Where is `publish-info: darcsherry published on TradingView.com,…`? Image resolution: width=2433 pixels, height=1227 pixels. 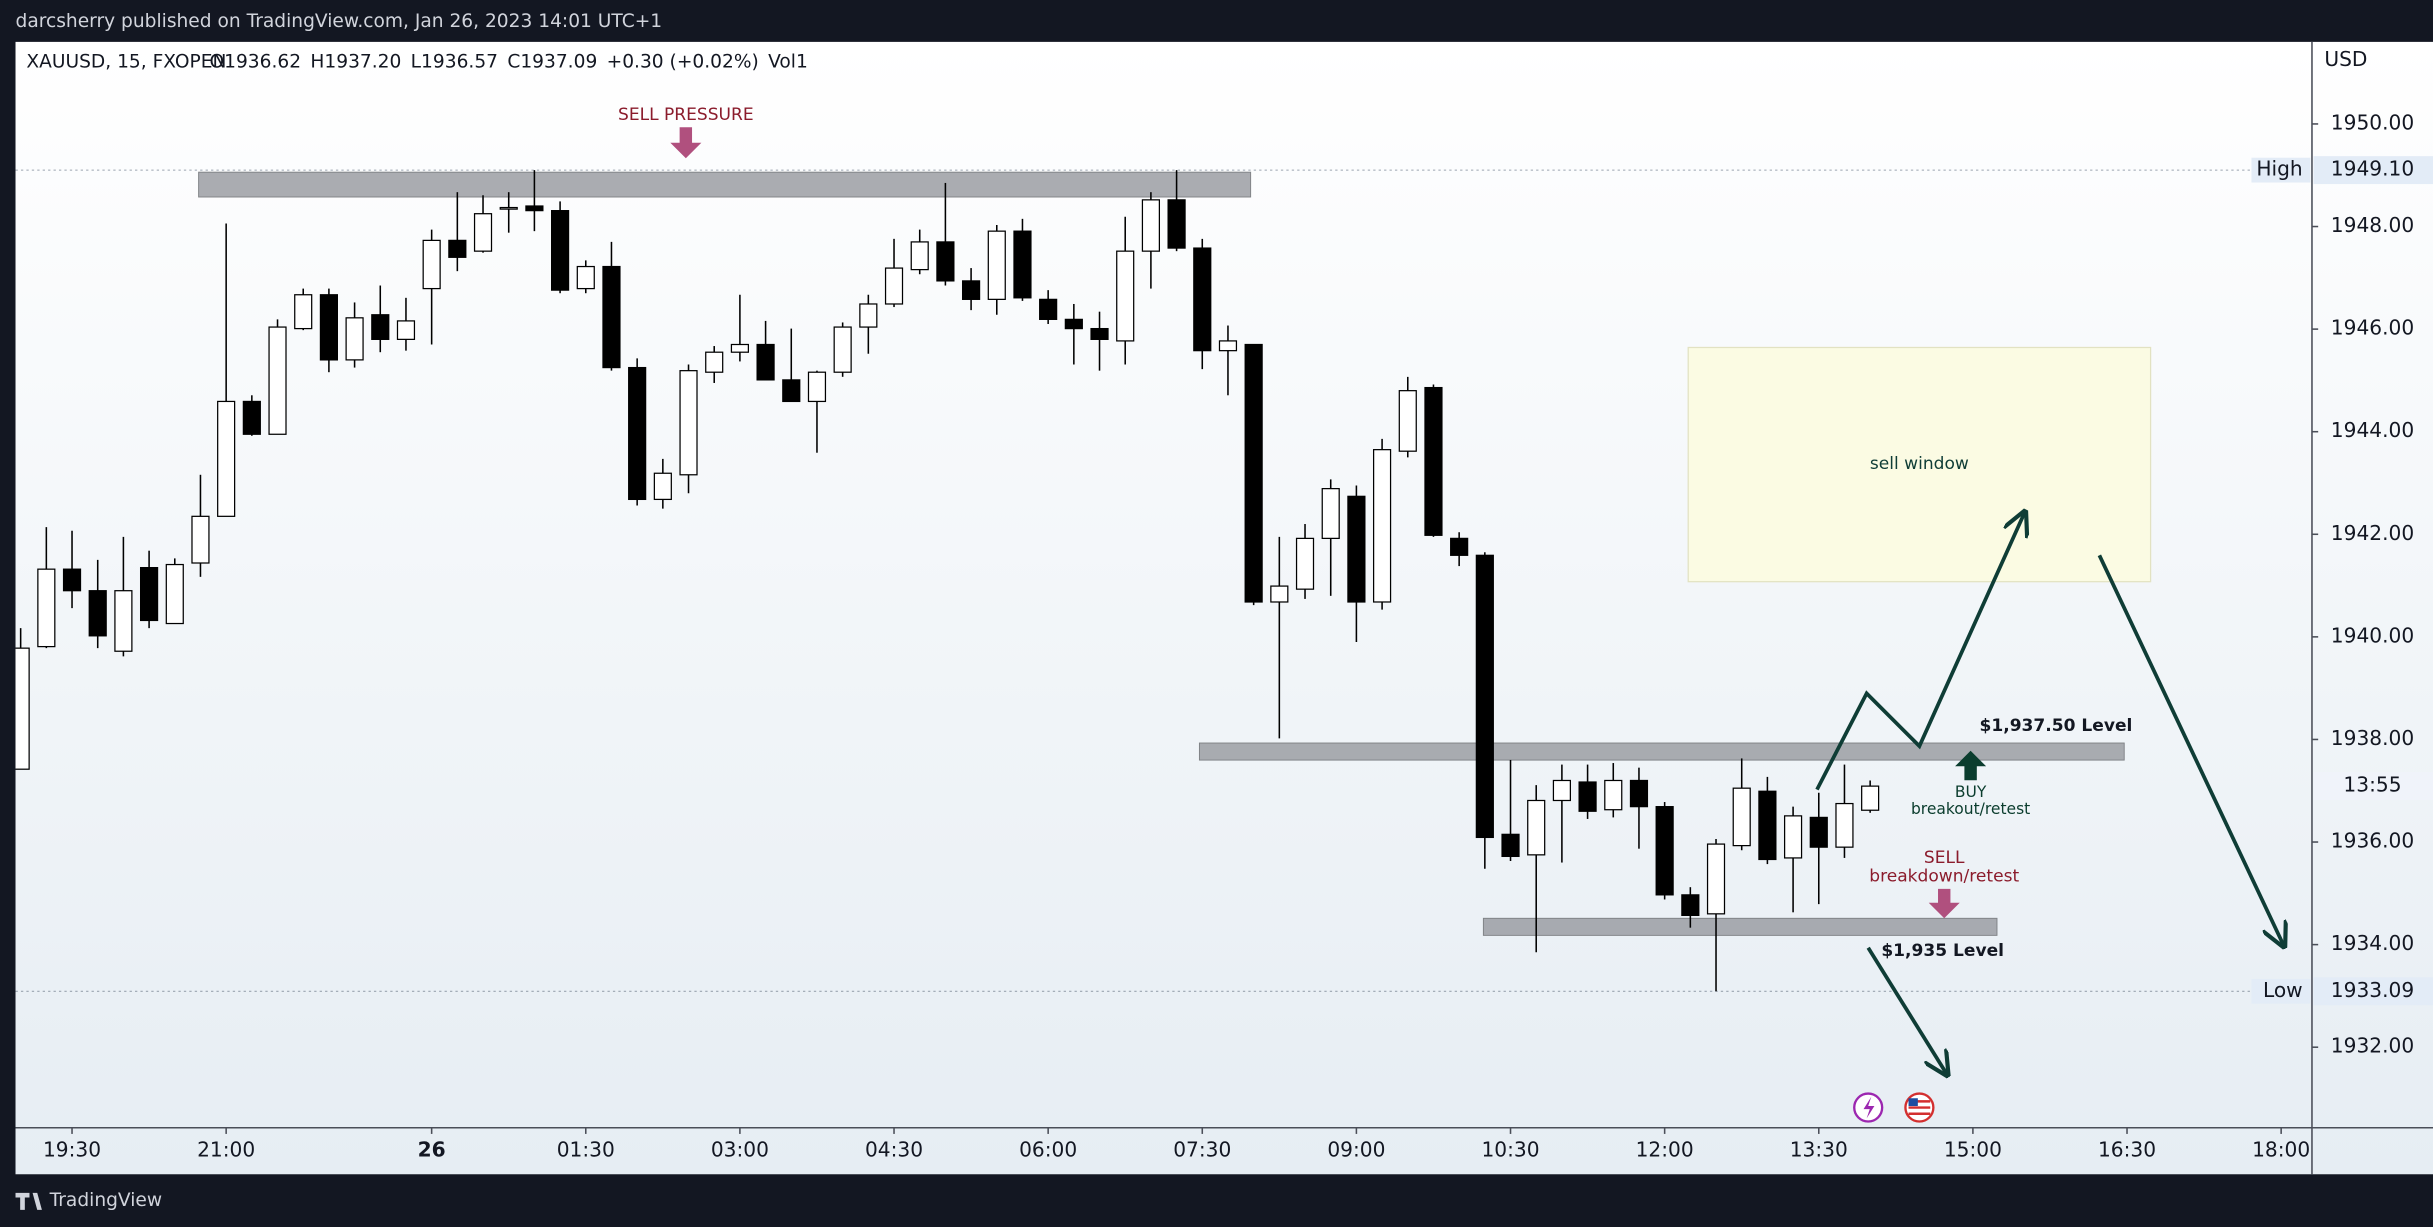
publish-info: darcsherry published on TradingView.com,… is located at coordinates (339, 21).